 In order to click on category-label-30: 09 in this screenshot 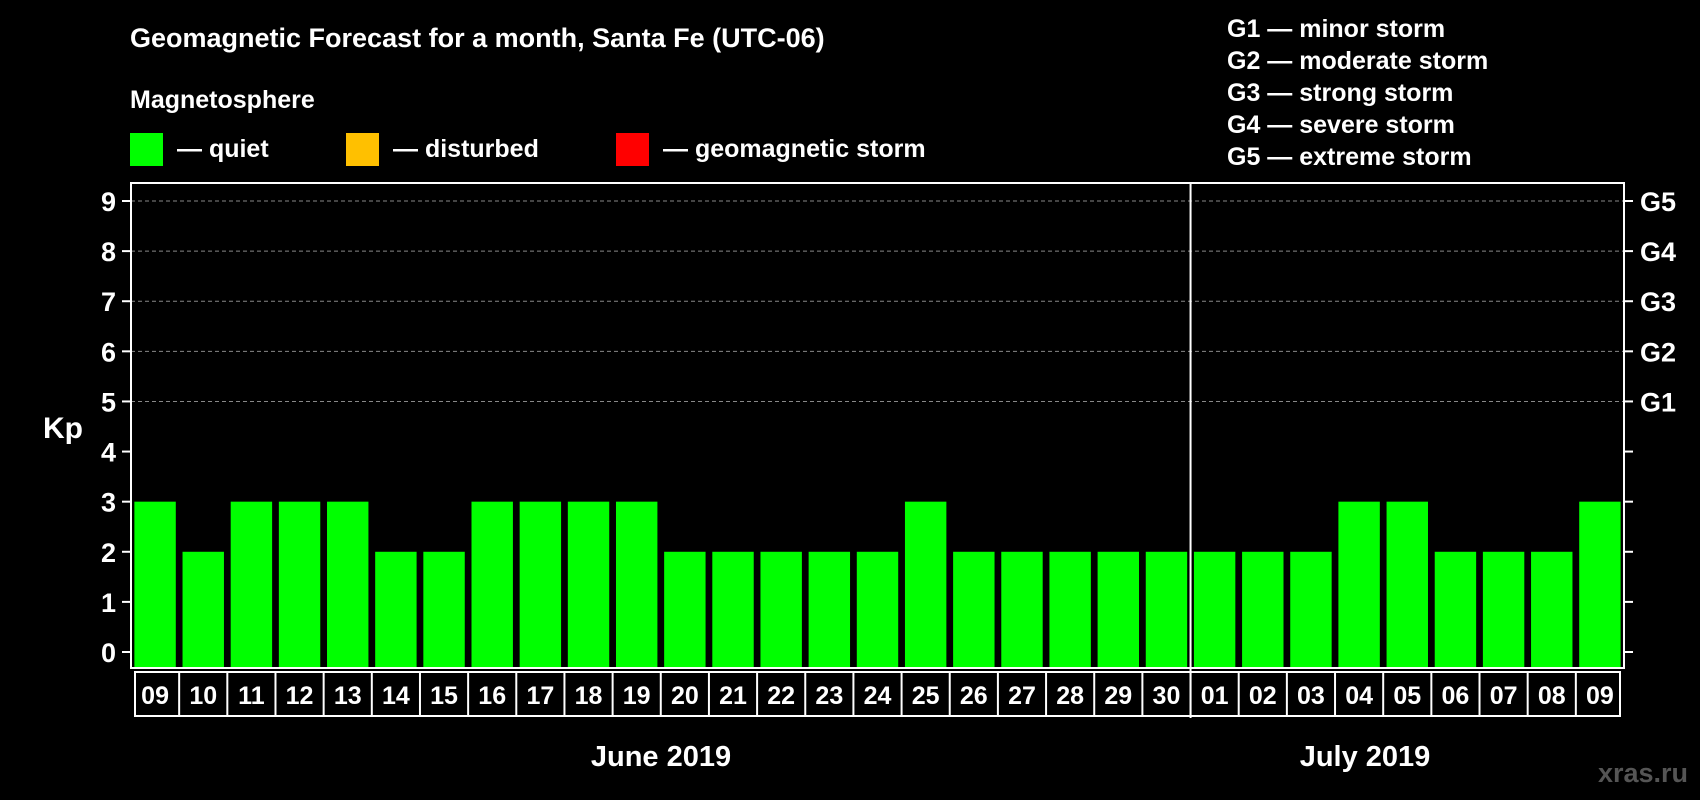, I will do `click(1600, 696)`.